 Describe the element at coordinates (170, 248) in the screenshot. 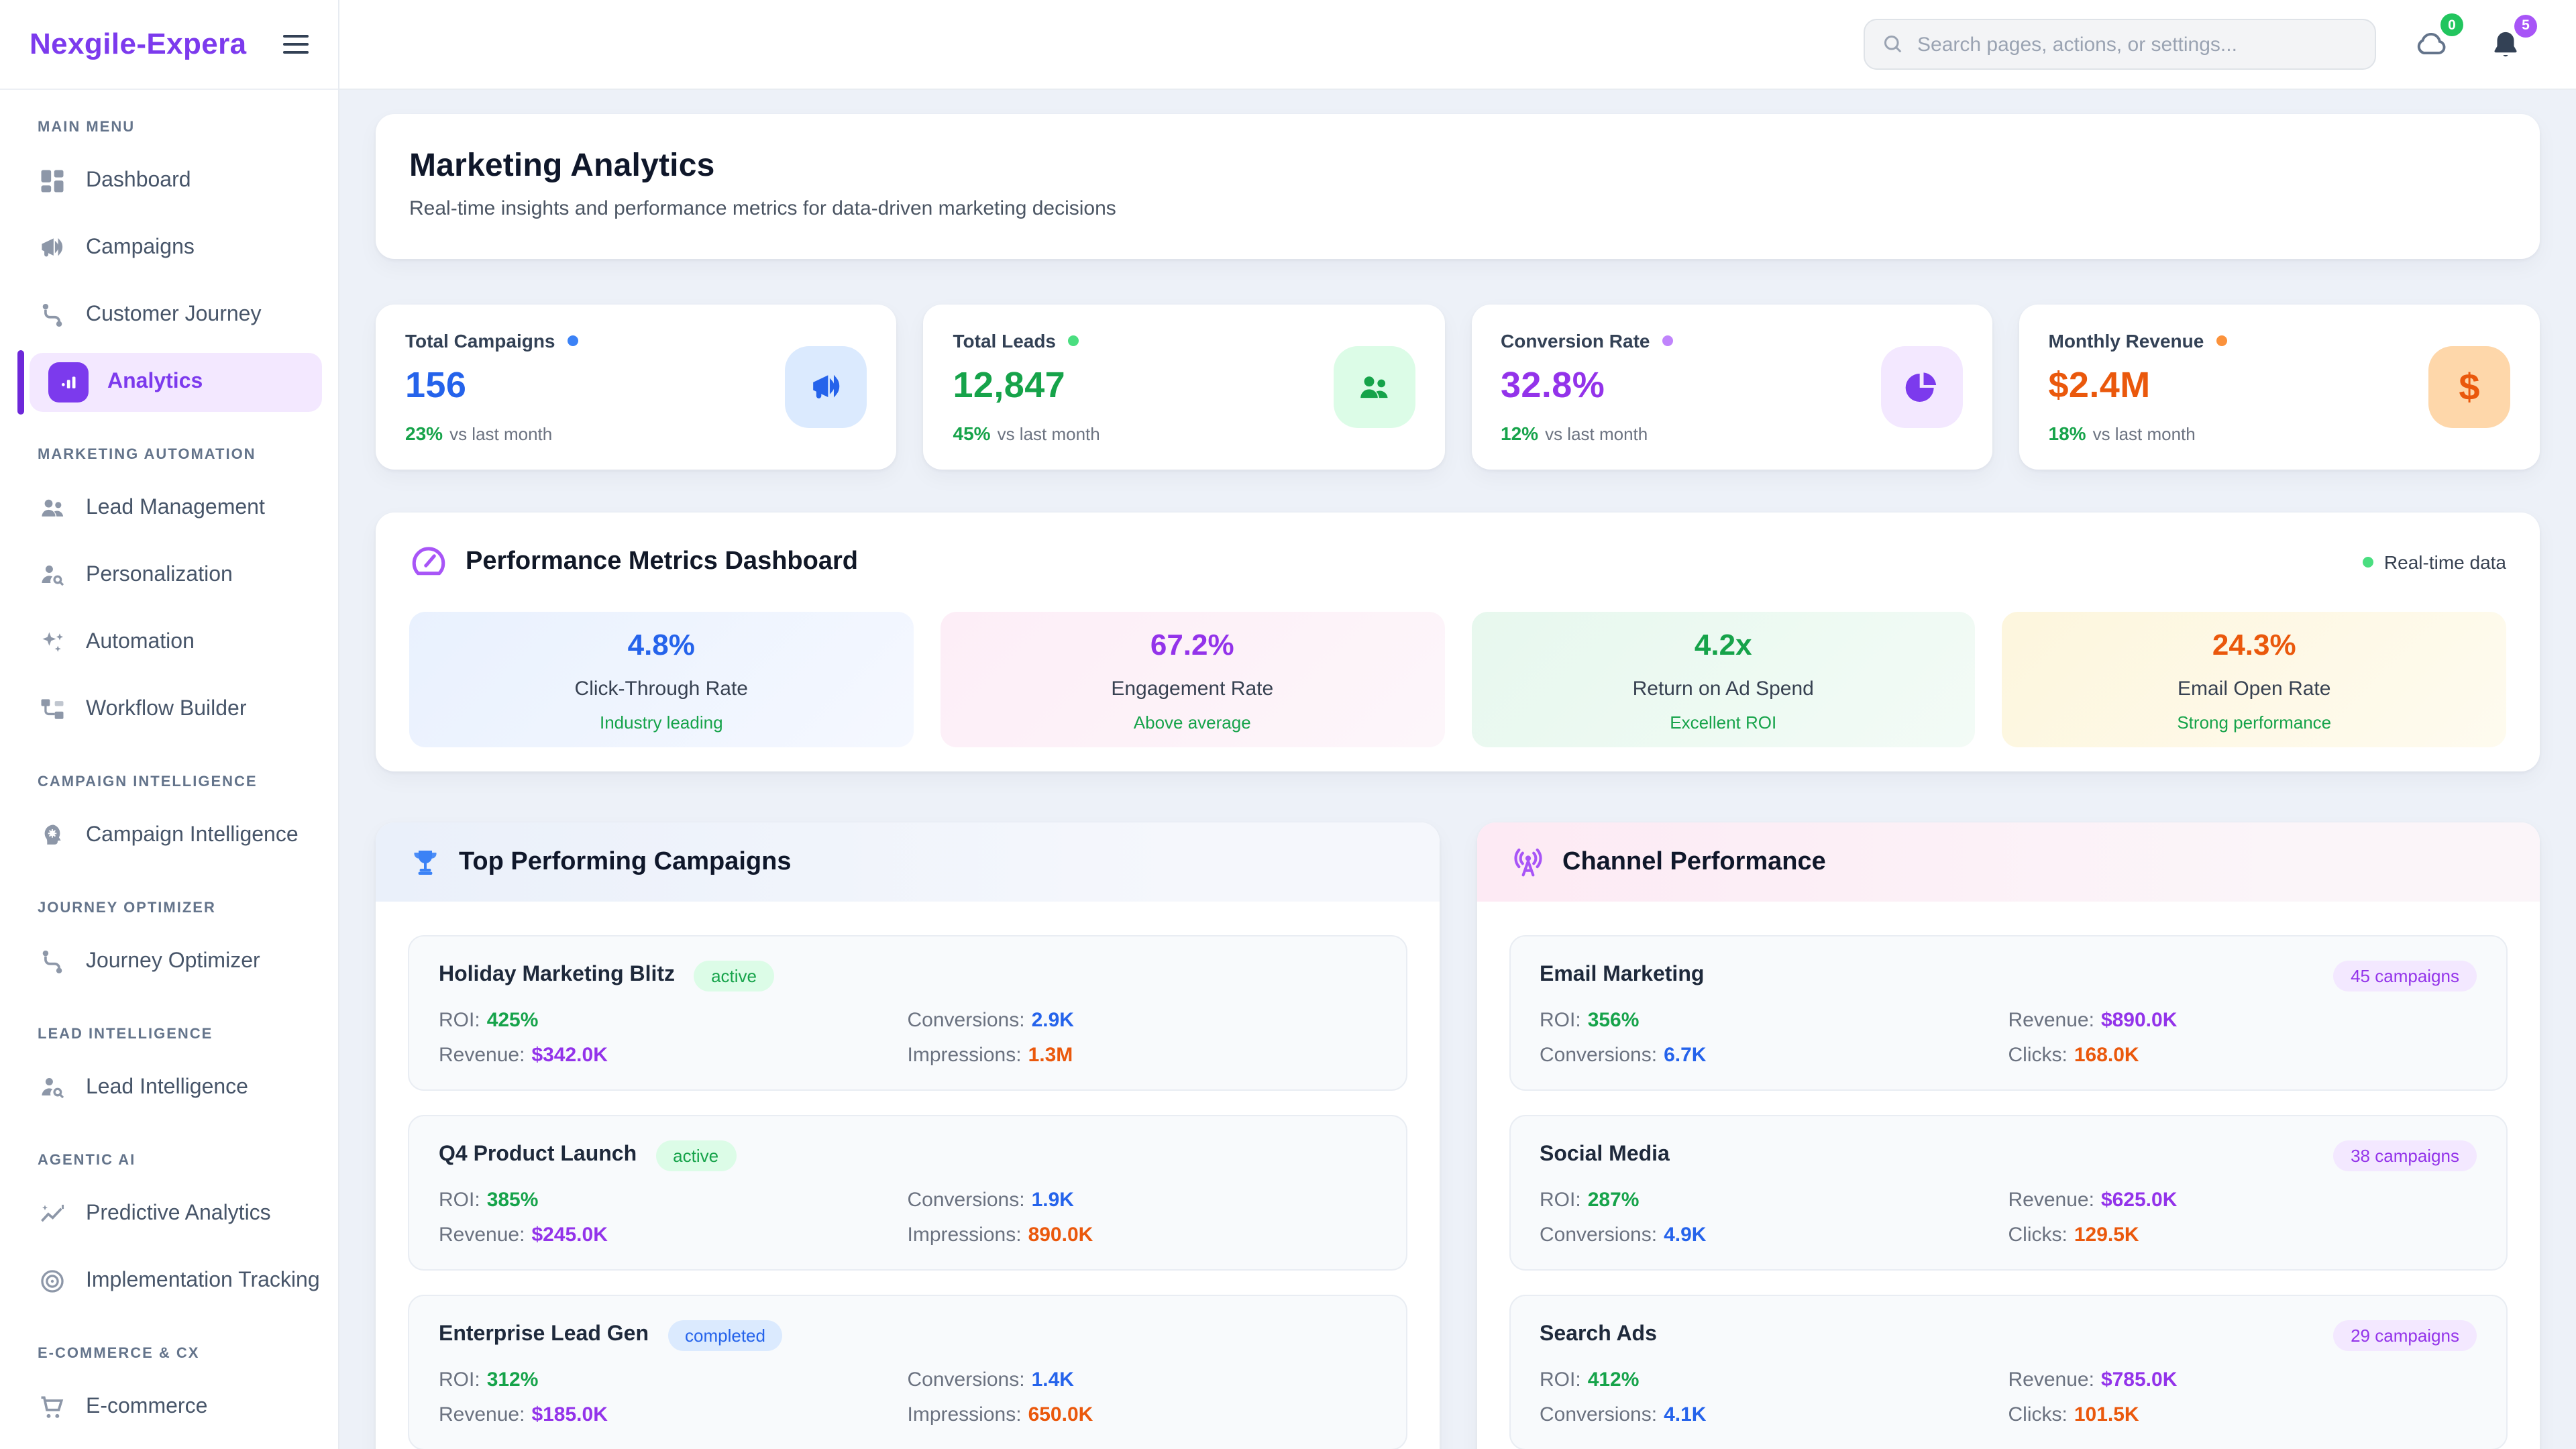

I see `sidebar-item-campaigns: Campaigns` at that location.